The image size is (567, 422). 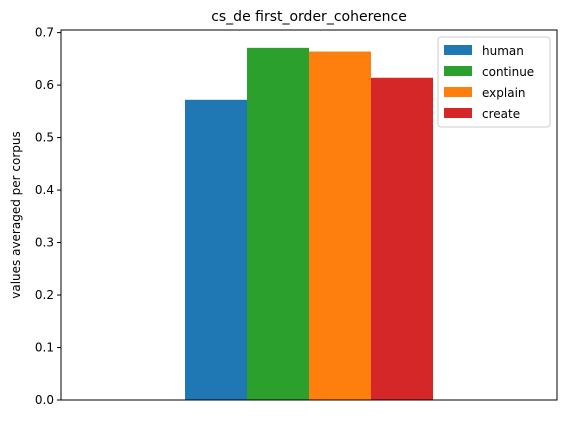 What do you see at coordinates (44, 400) in the screenshot?
I see `y-tick-label: 0.0` at bounding box center [44, 400].